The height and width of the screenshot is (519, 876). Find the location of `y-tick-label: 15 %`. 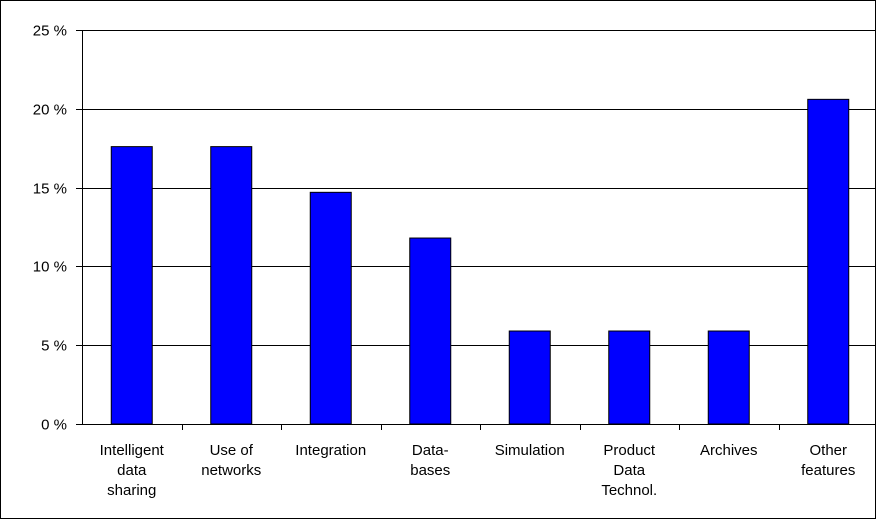

y-tick-label: 15 % is located at coordinates (50, 189).